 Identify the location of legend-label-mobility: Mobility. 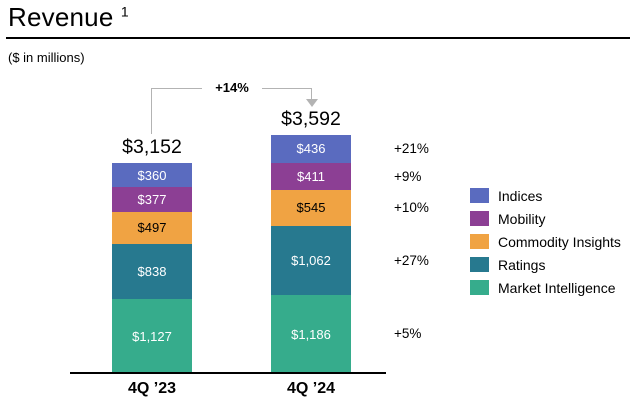
(522, 218).